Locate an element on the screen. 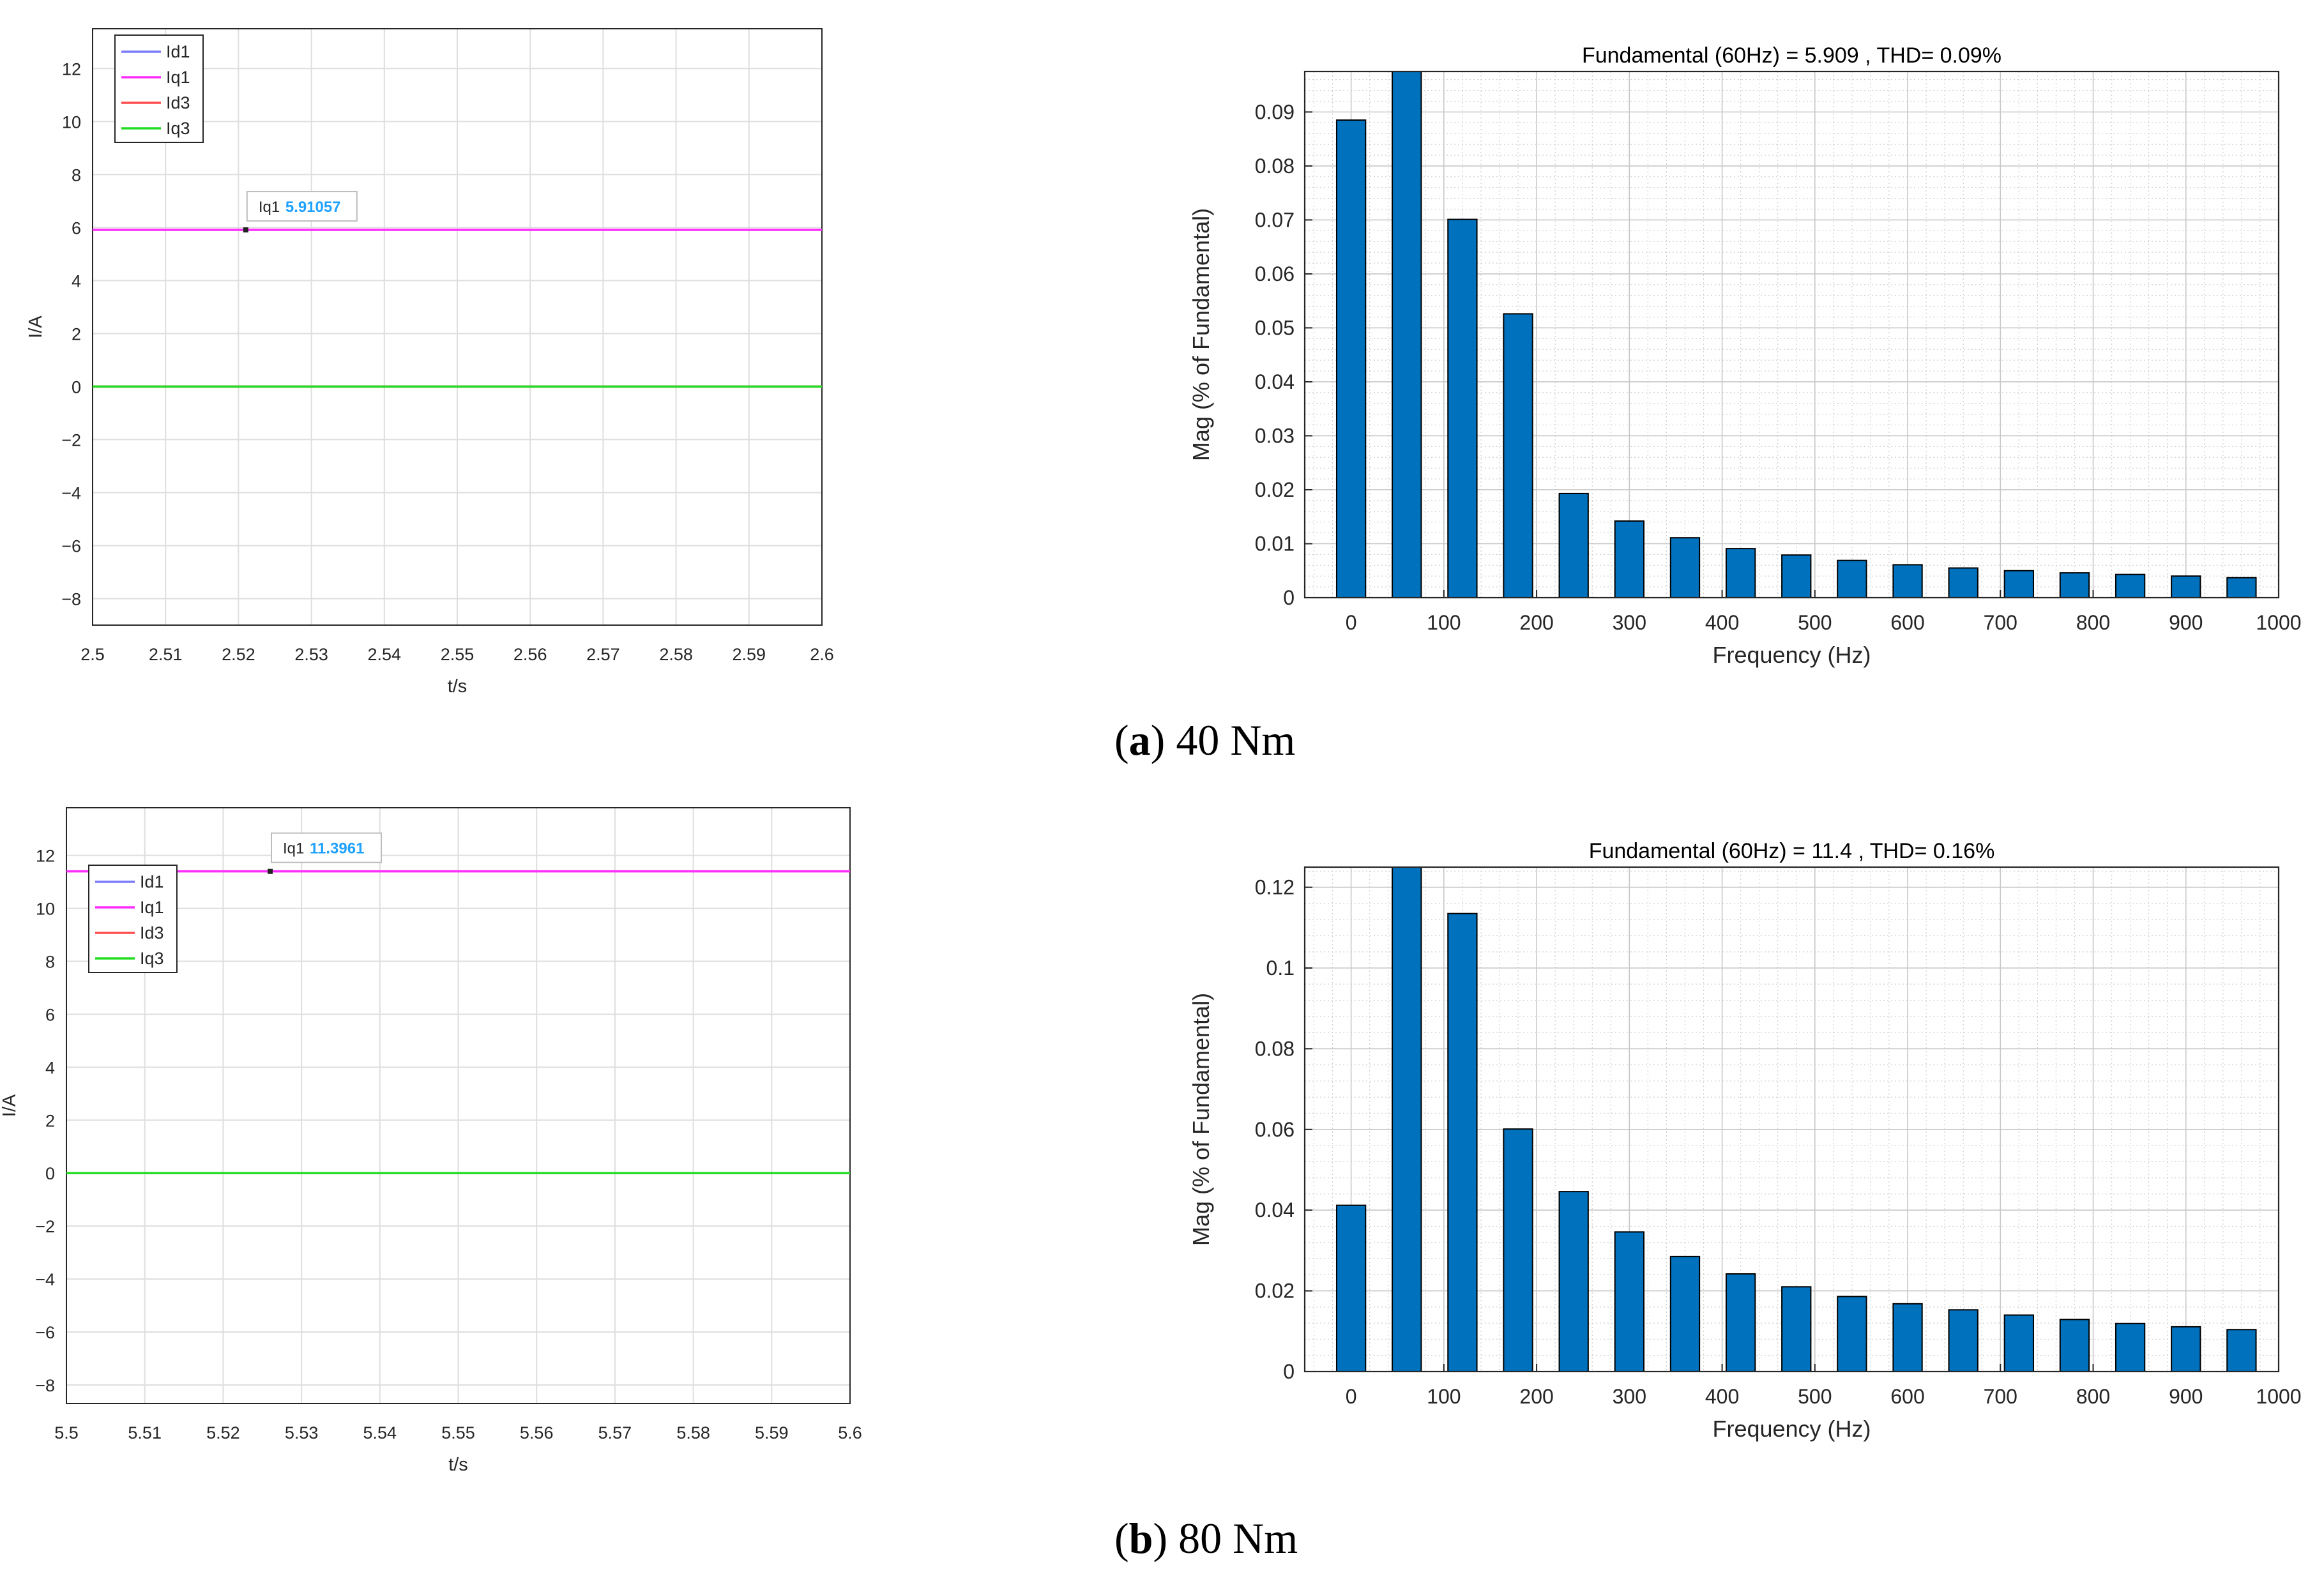  x-tick-label: 0 is located at coordinates (1351, 622).